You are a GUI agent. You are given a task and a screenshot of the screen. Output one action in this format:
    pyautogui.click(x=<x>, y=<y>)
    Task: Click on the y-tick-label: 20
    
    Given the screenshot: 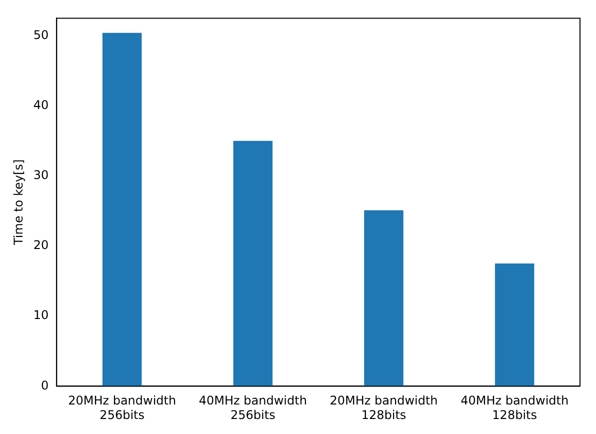 What is the action you would take?
    pyautogui.click(x=41, y=245)
    